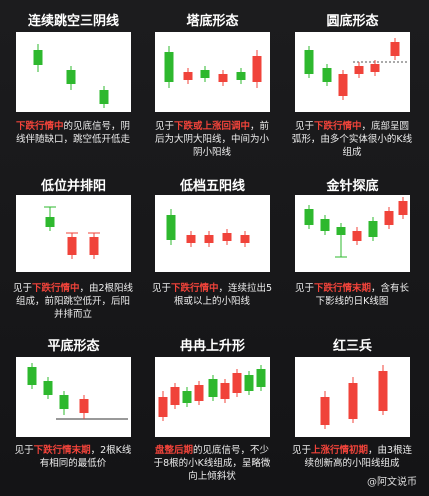  What do you see at coordinates (392, 482) in the screenshot?
I see `watermark: @阿文说币` at bounding box center [392, 482].